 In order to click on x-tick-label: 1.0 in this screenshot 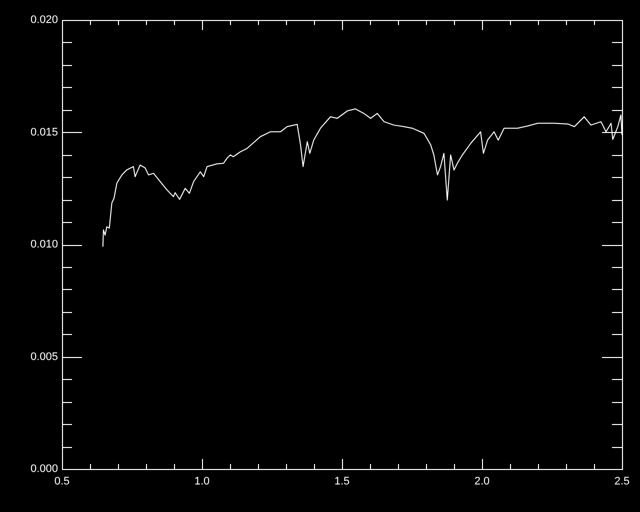, I will do `click(202, 482)`.